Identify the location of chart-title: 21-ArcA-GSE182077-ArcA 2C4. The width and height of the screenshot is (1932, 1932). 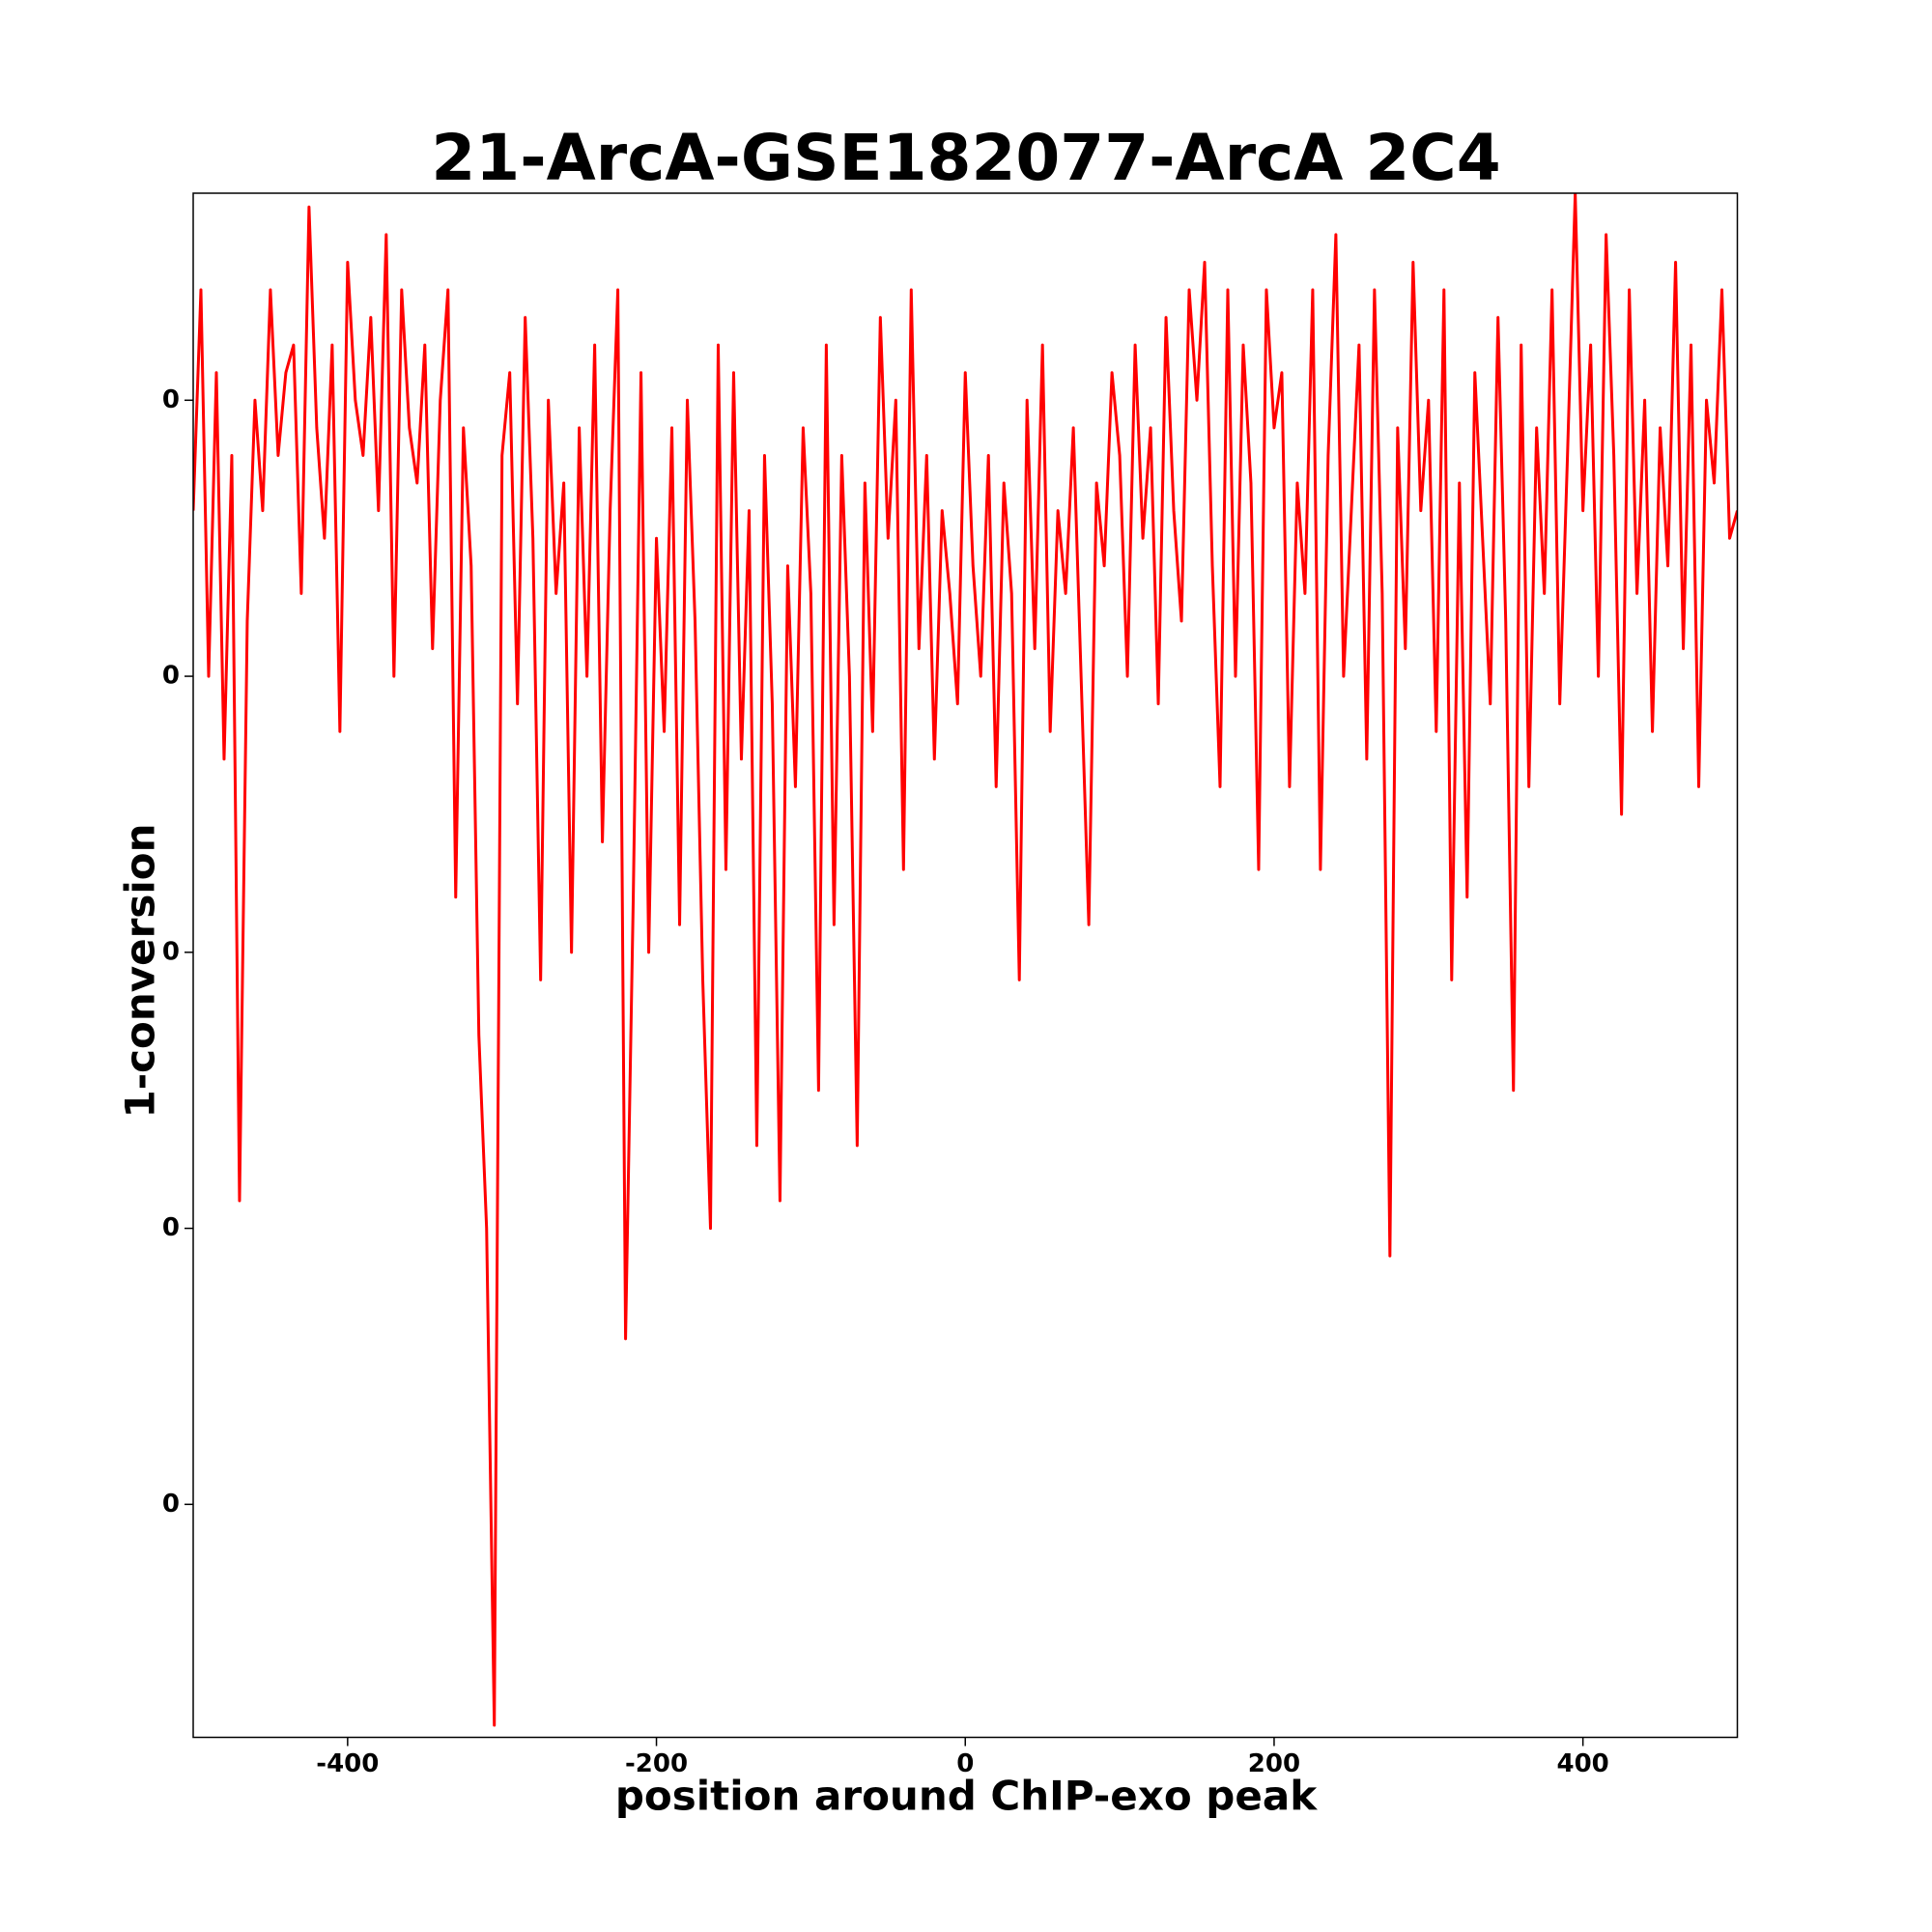
(965, 158).